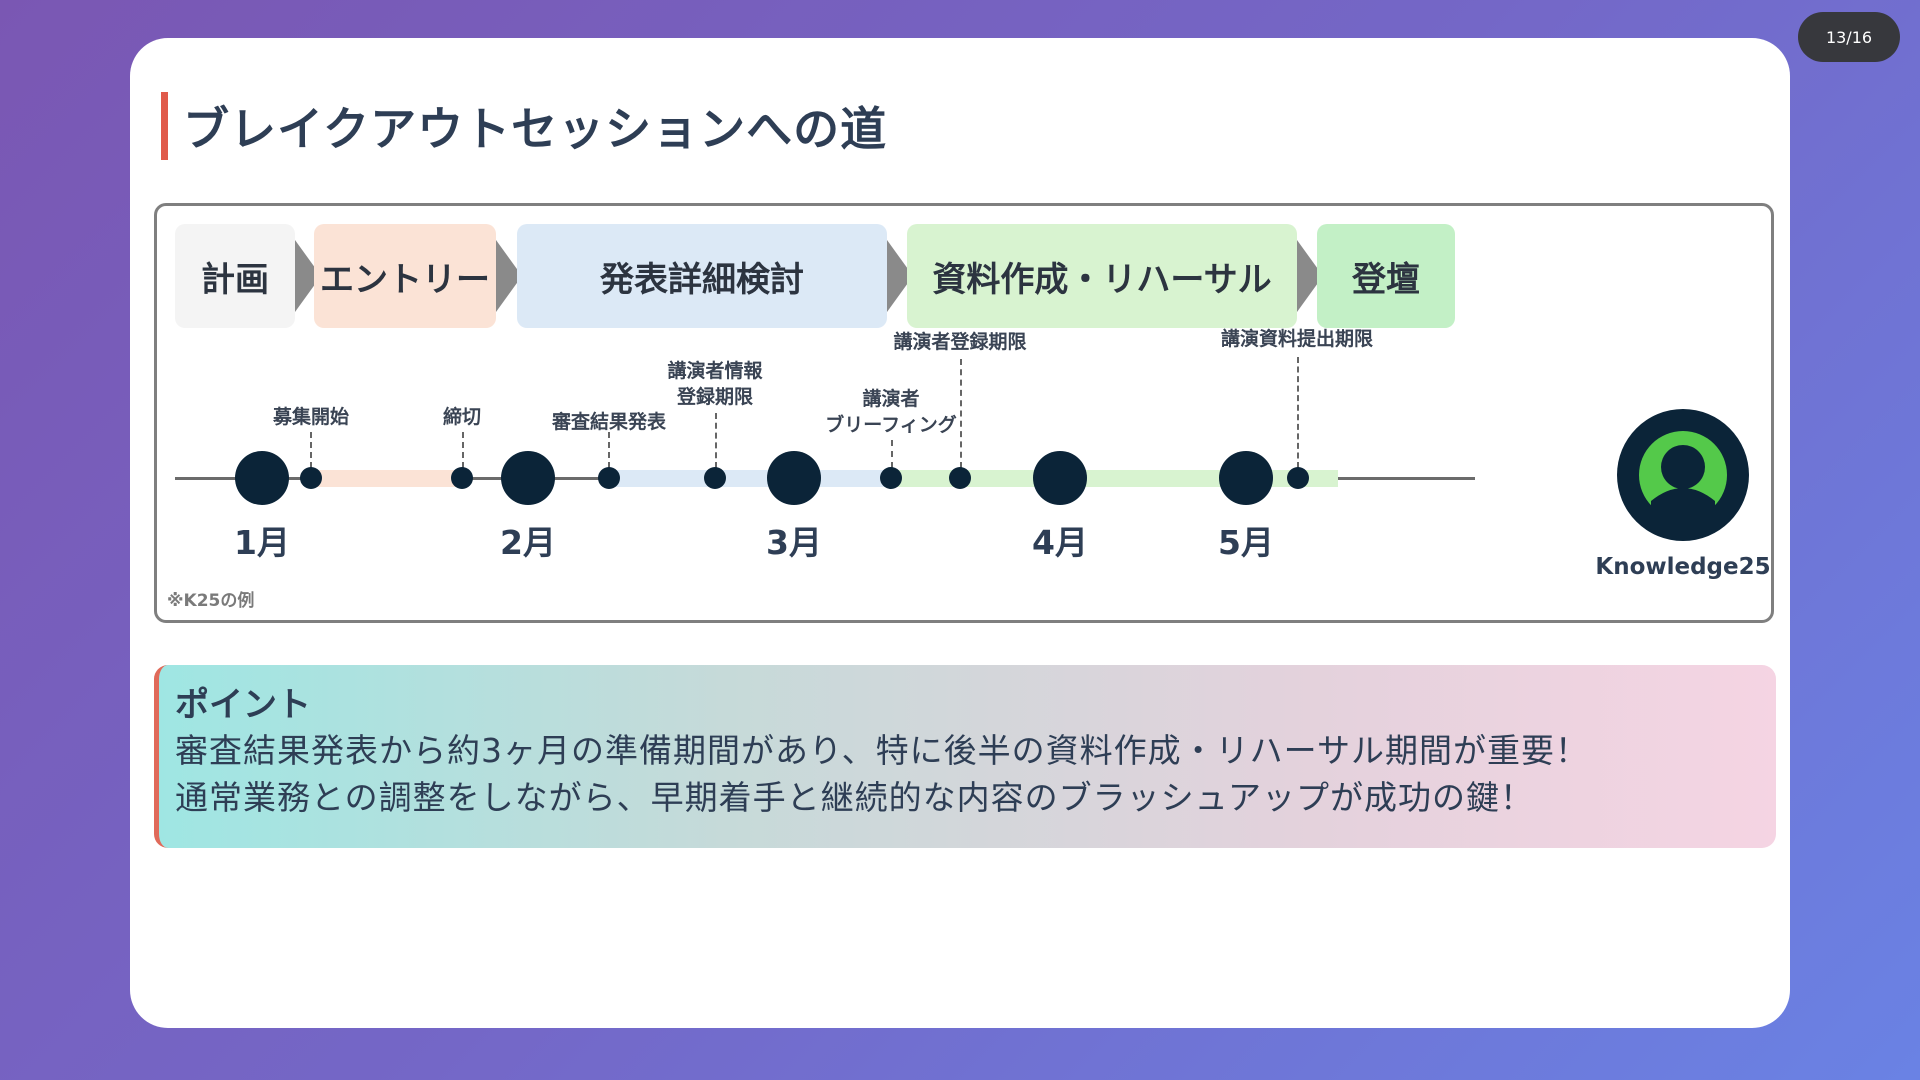  I want to click on event-briefing-line2: ブリーフィング, so click(891, 425).